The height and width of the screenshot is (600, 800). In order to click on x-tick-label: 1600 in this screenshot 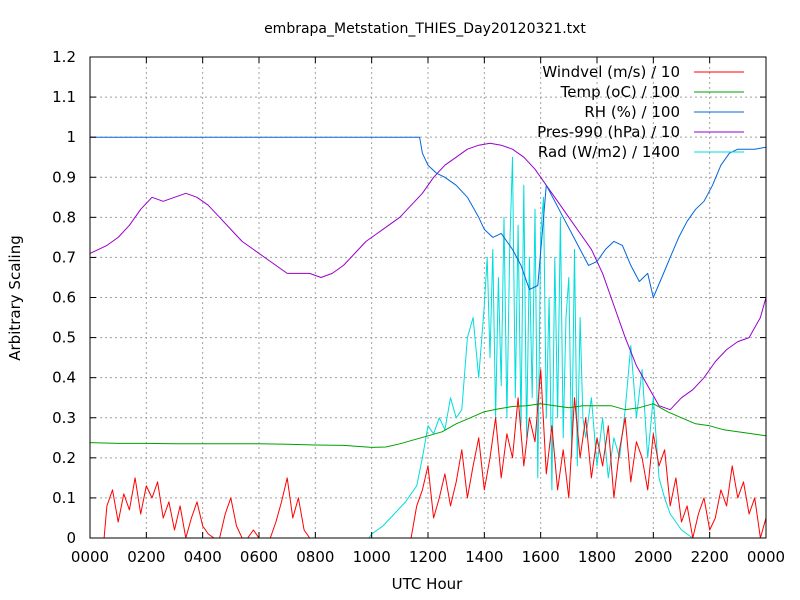, I will do `click(541, 557)`.